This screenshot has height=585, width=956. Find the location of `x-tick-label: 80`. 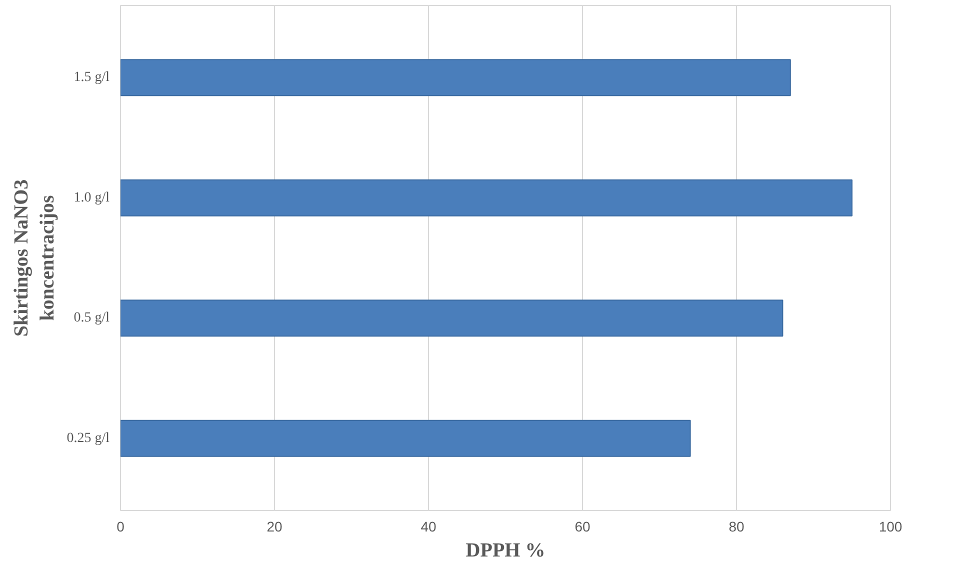

x-tick-label: 80 is located at coordinates (736, 526).